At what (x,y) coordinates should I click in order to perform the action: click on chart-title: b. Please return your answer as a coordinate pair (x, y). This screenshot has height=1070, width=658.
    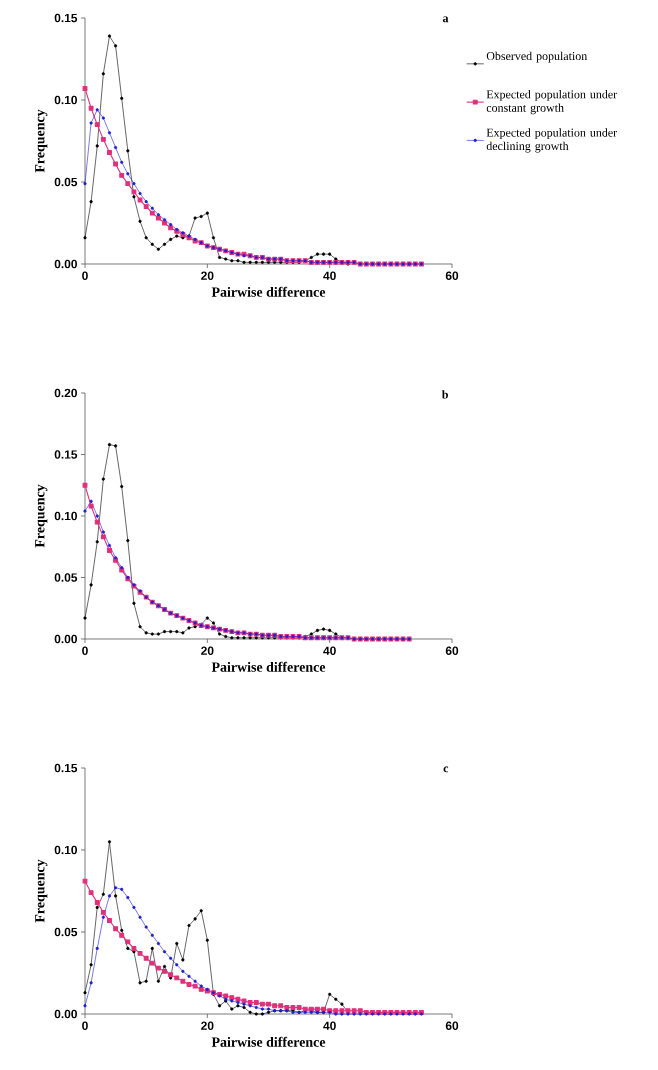
    Looking at the image, I should click on (444, 394).